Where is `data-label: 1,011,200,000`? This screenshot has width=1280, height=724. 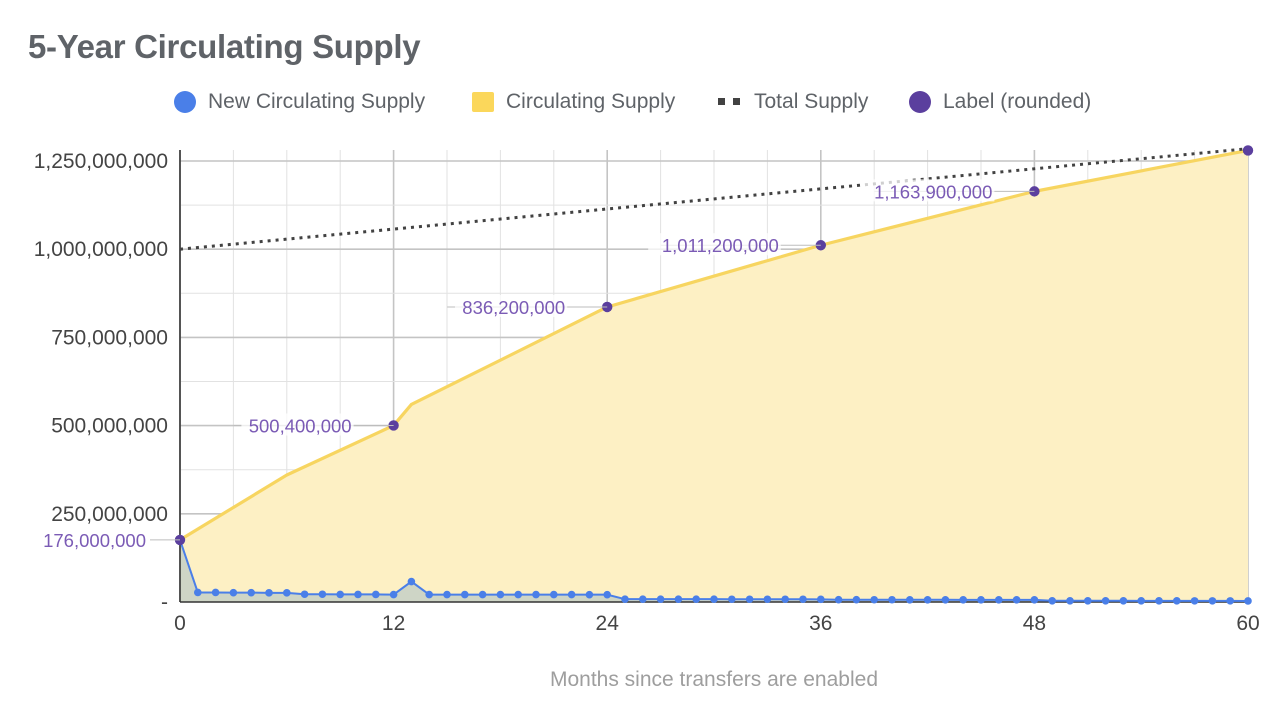 data-label: 1,011,200,000 is located at coordinates (720, 245).